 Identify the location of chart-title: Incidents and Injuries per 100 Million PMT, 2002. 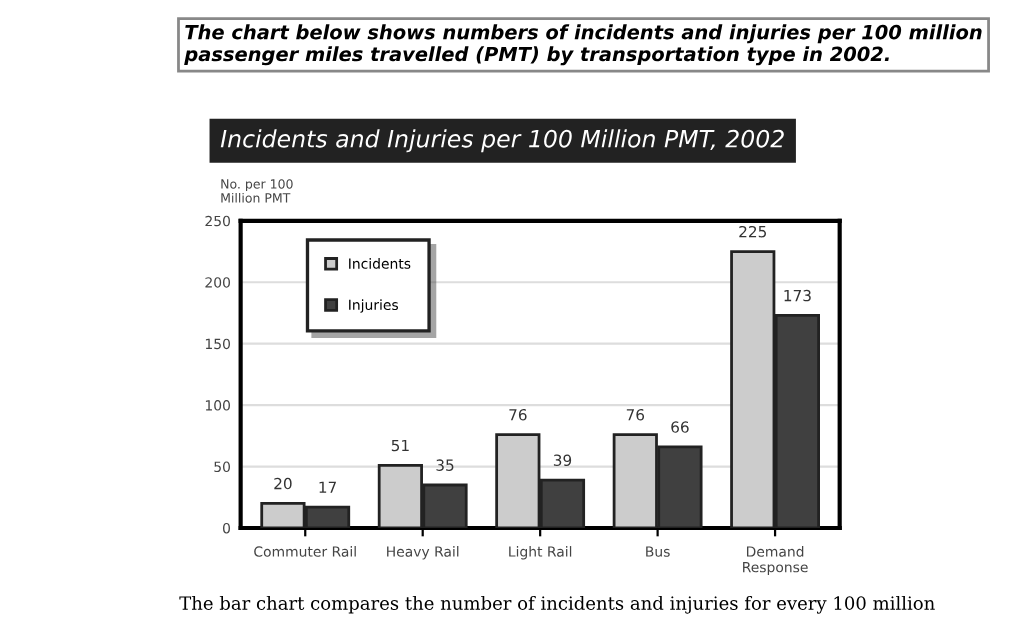
(502, 141).